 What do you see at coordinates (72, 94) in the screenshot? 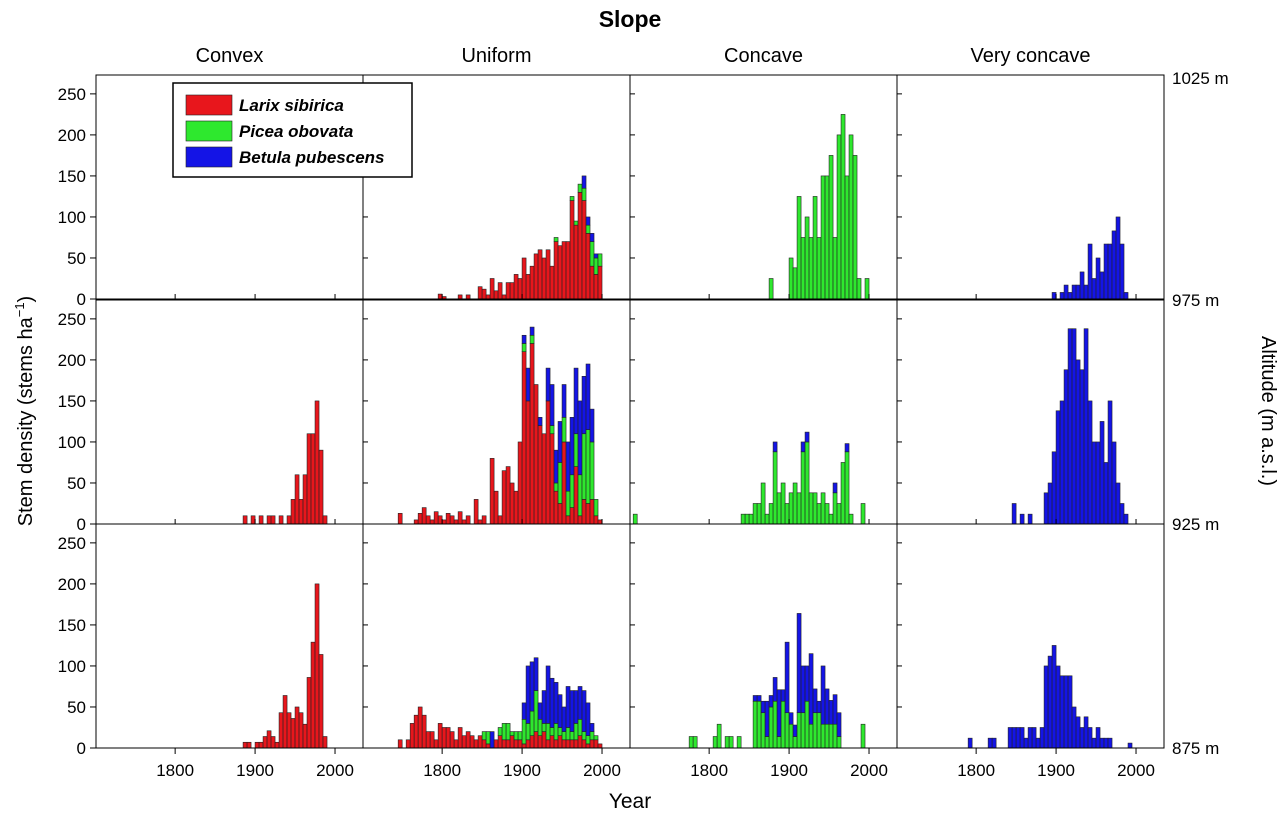
I see `y-tick-label: 250` at bounding box center [72, 94].